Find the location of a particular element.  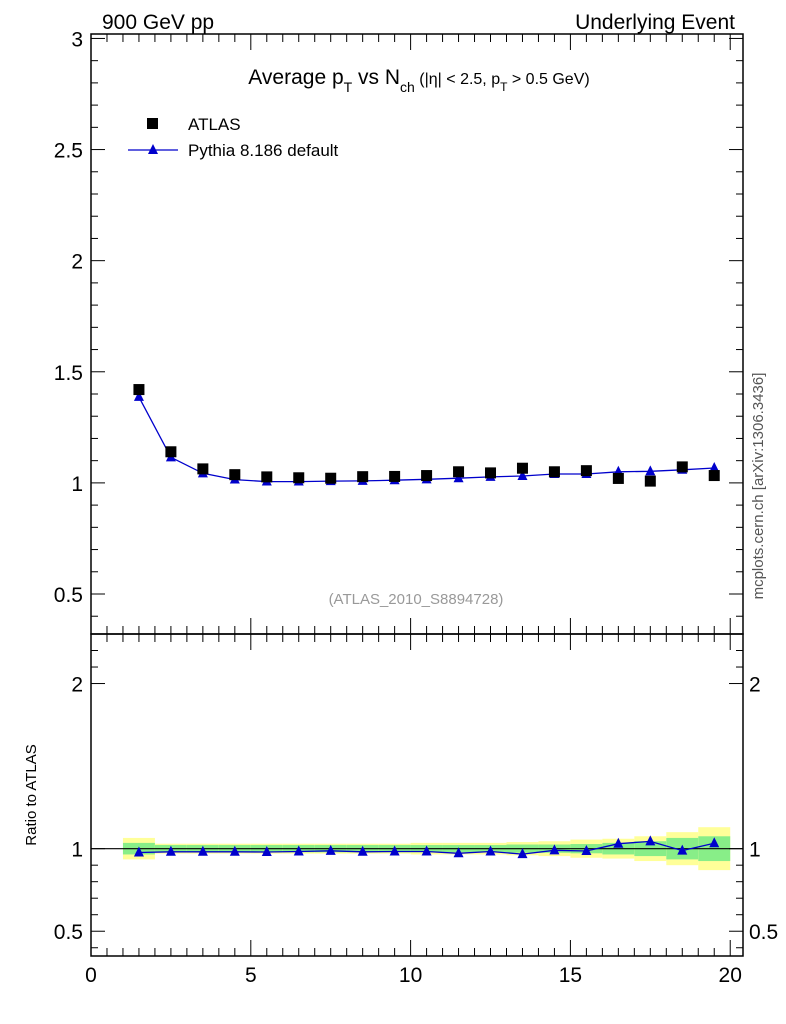

x-tick-label: 10 is located at coordinates (410, 975).